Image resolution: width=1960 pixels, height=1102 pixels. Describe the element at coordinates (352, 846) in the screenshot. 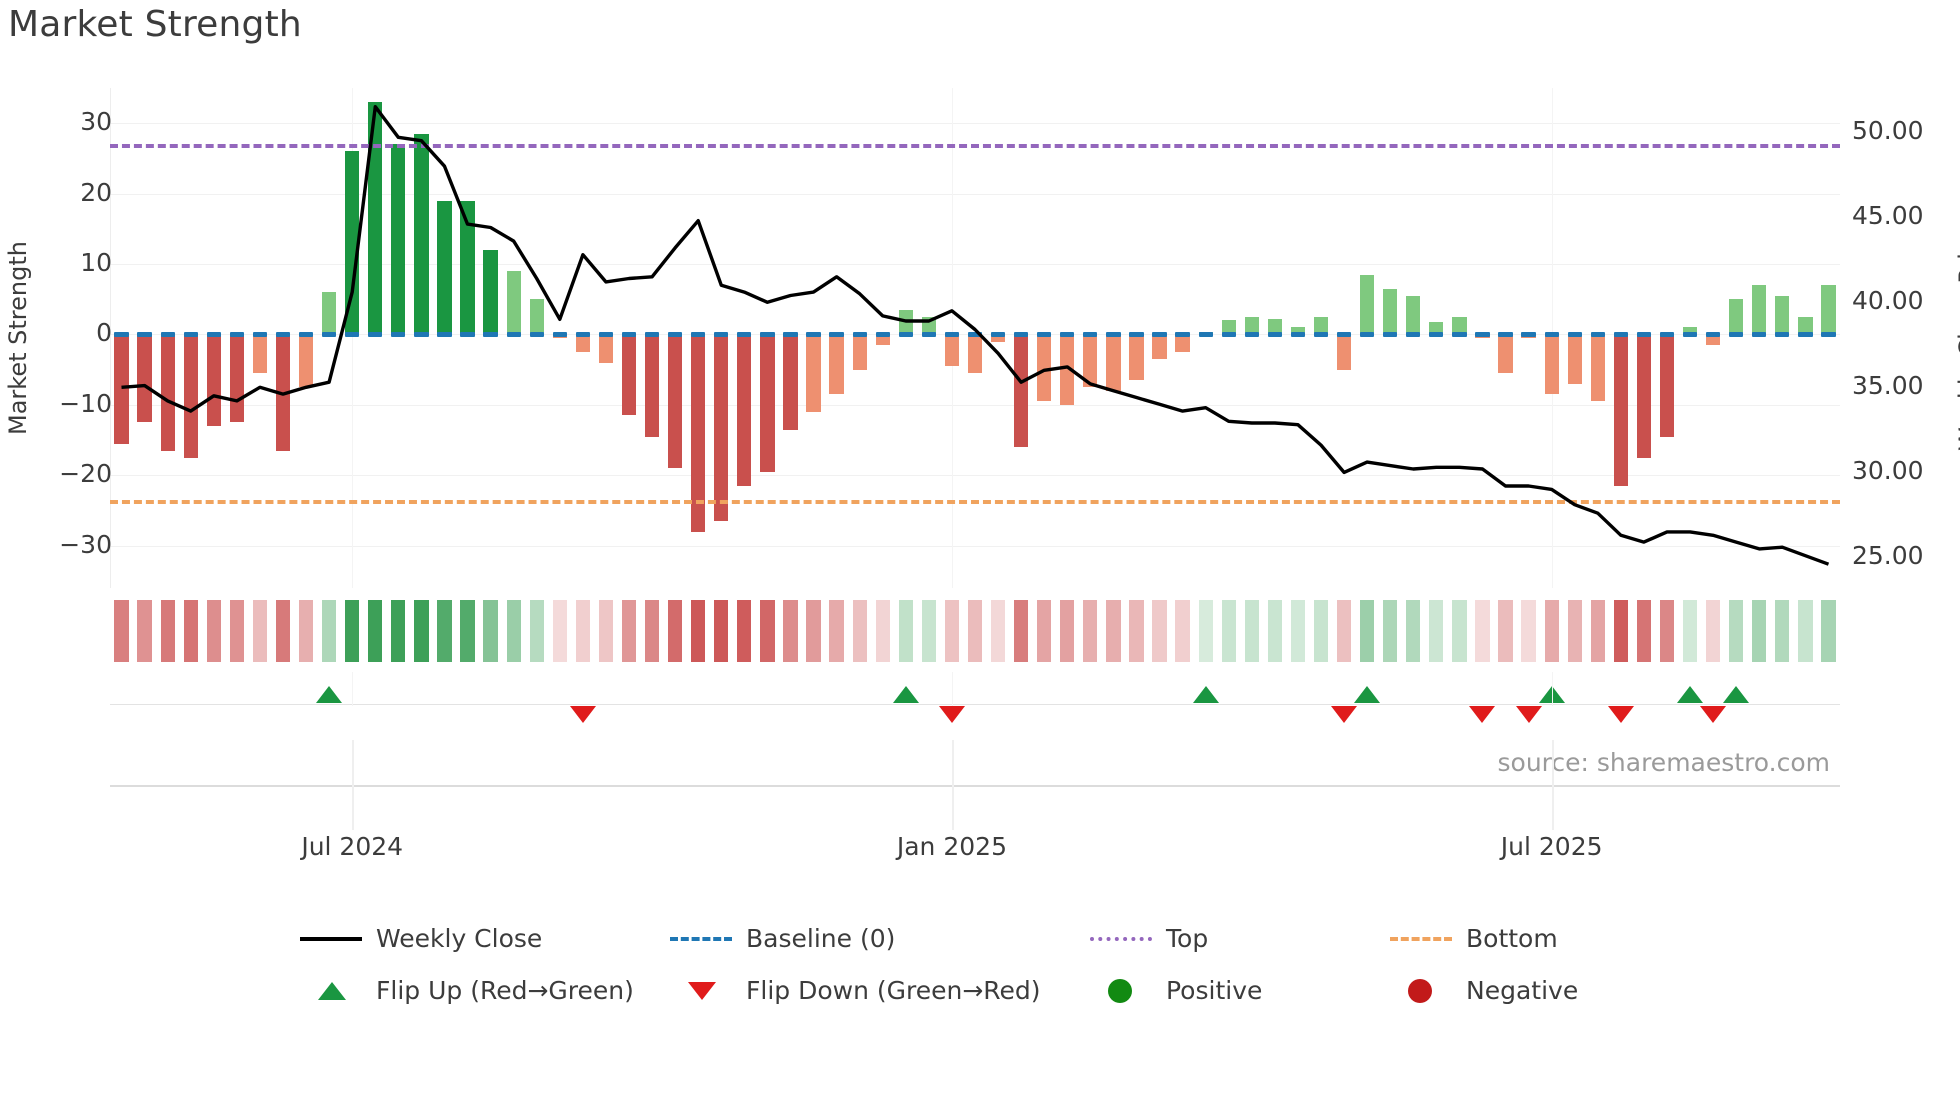

I see `x-axis-tick-label: Jul 2024` at that location.